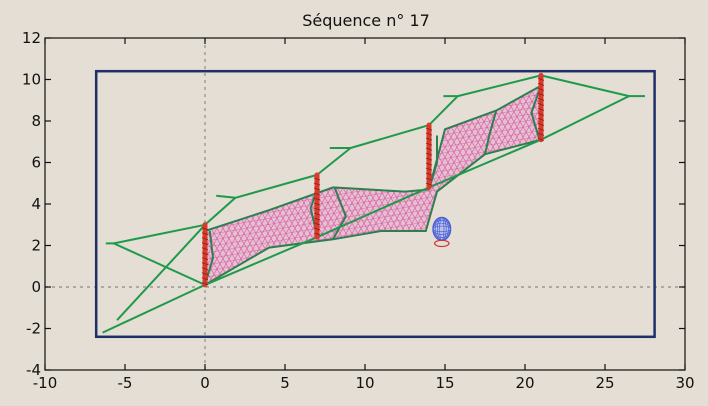 This screenshot has width=708, height=406. What do you see at coordinates (684, 383) in the screenshot?
I see `x-tick-label: 30` at bounding box center [684, 383].